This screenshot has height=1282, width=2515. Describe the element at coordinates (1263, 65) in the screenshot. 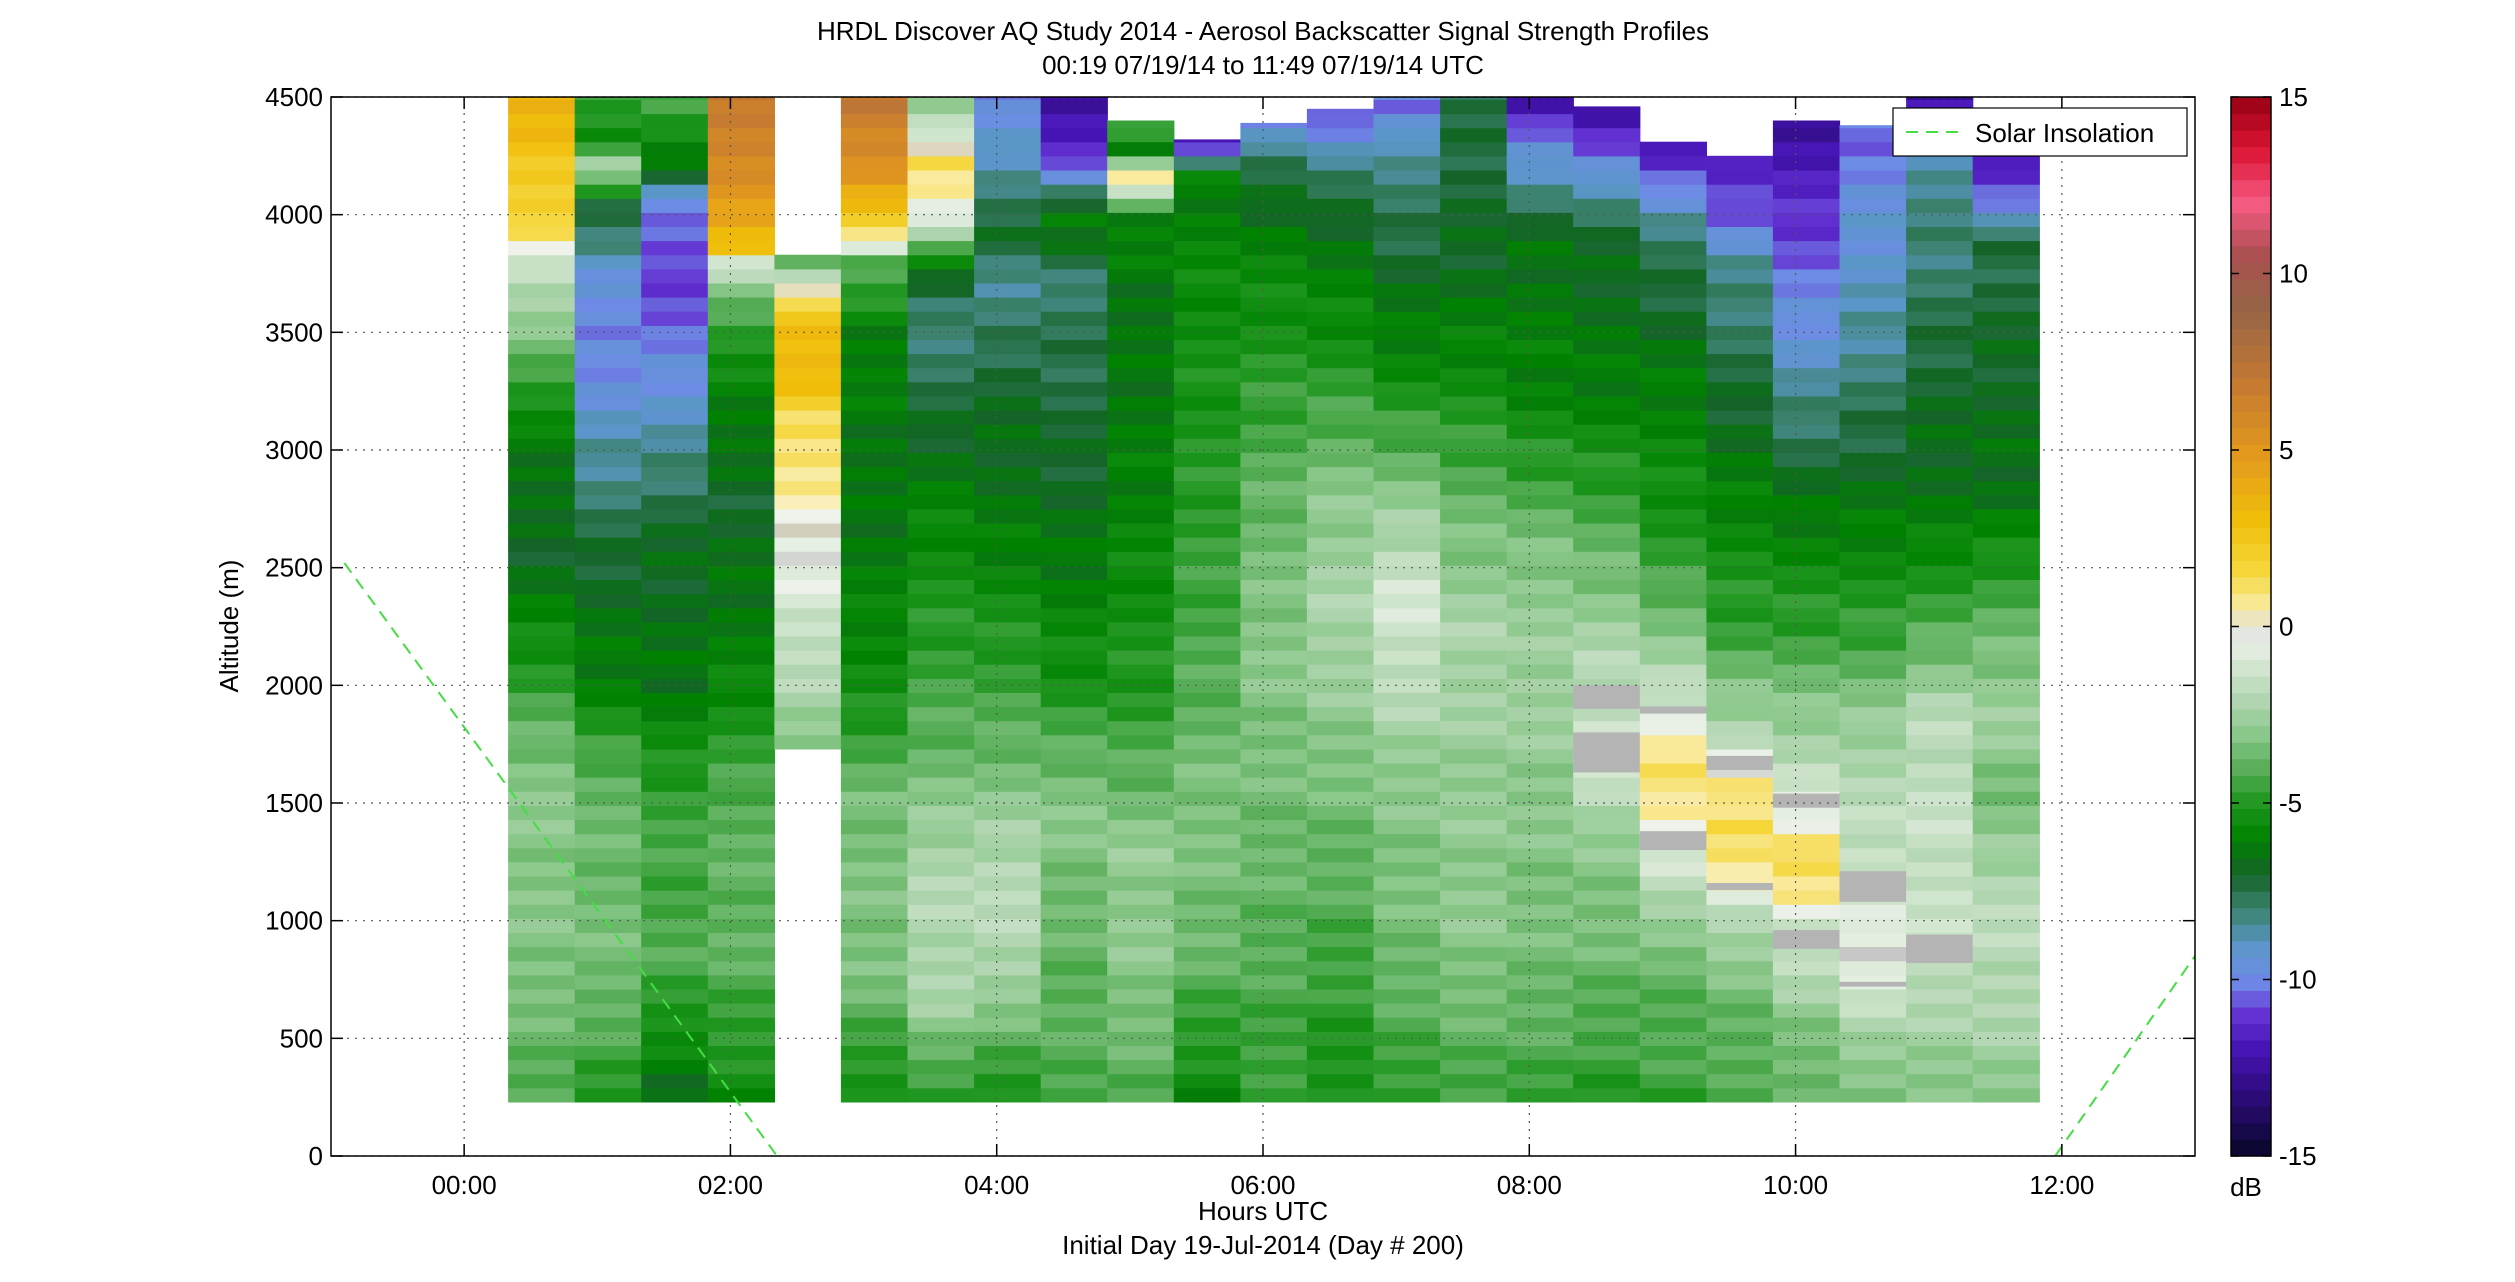

I see `chart-subtitle: 00:19 07/19/14 to 11:49 07/19/14 UTC` at that location.